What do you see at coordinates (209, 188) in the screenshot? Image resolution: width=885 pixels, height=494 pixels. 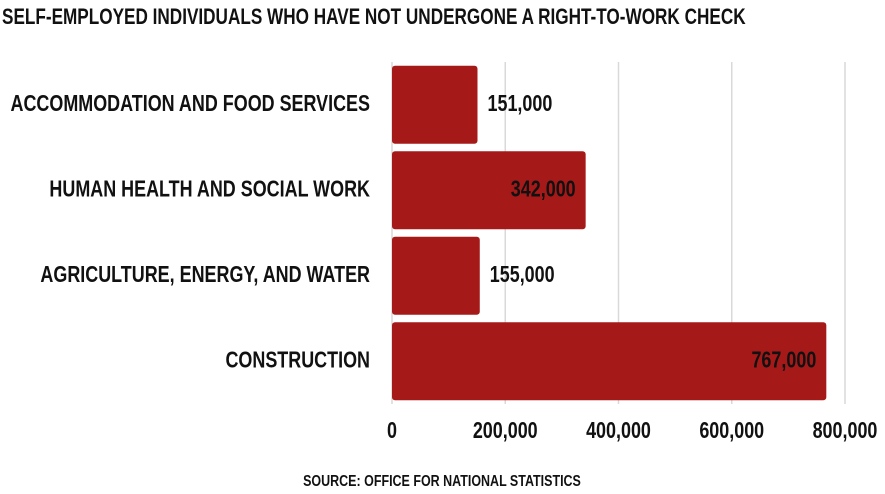 I see `y-tick-label: HUMAN HEALTH AND SOCIAL WORK` at bounding box center [209, 188].